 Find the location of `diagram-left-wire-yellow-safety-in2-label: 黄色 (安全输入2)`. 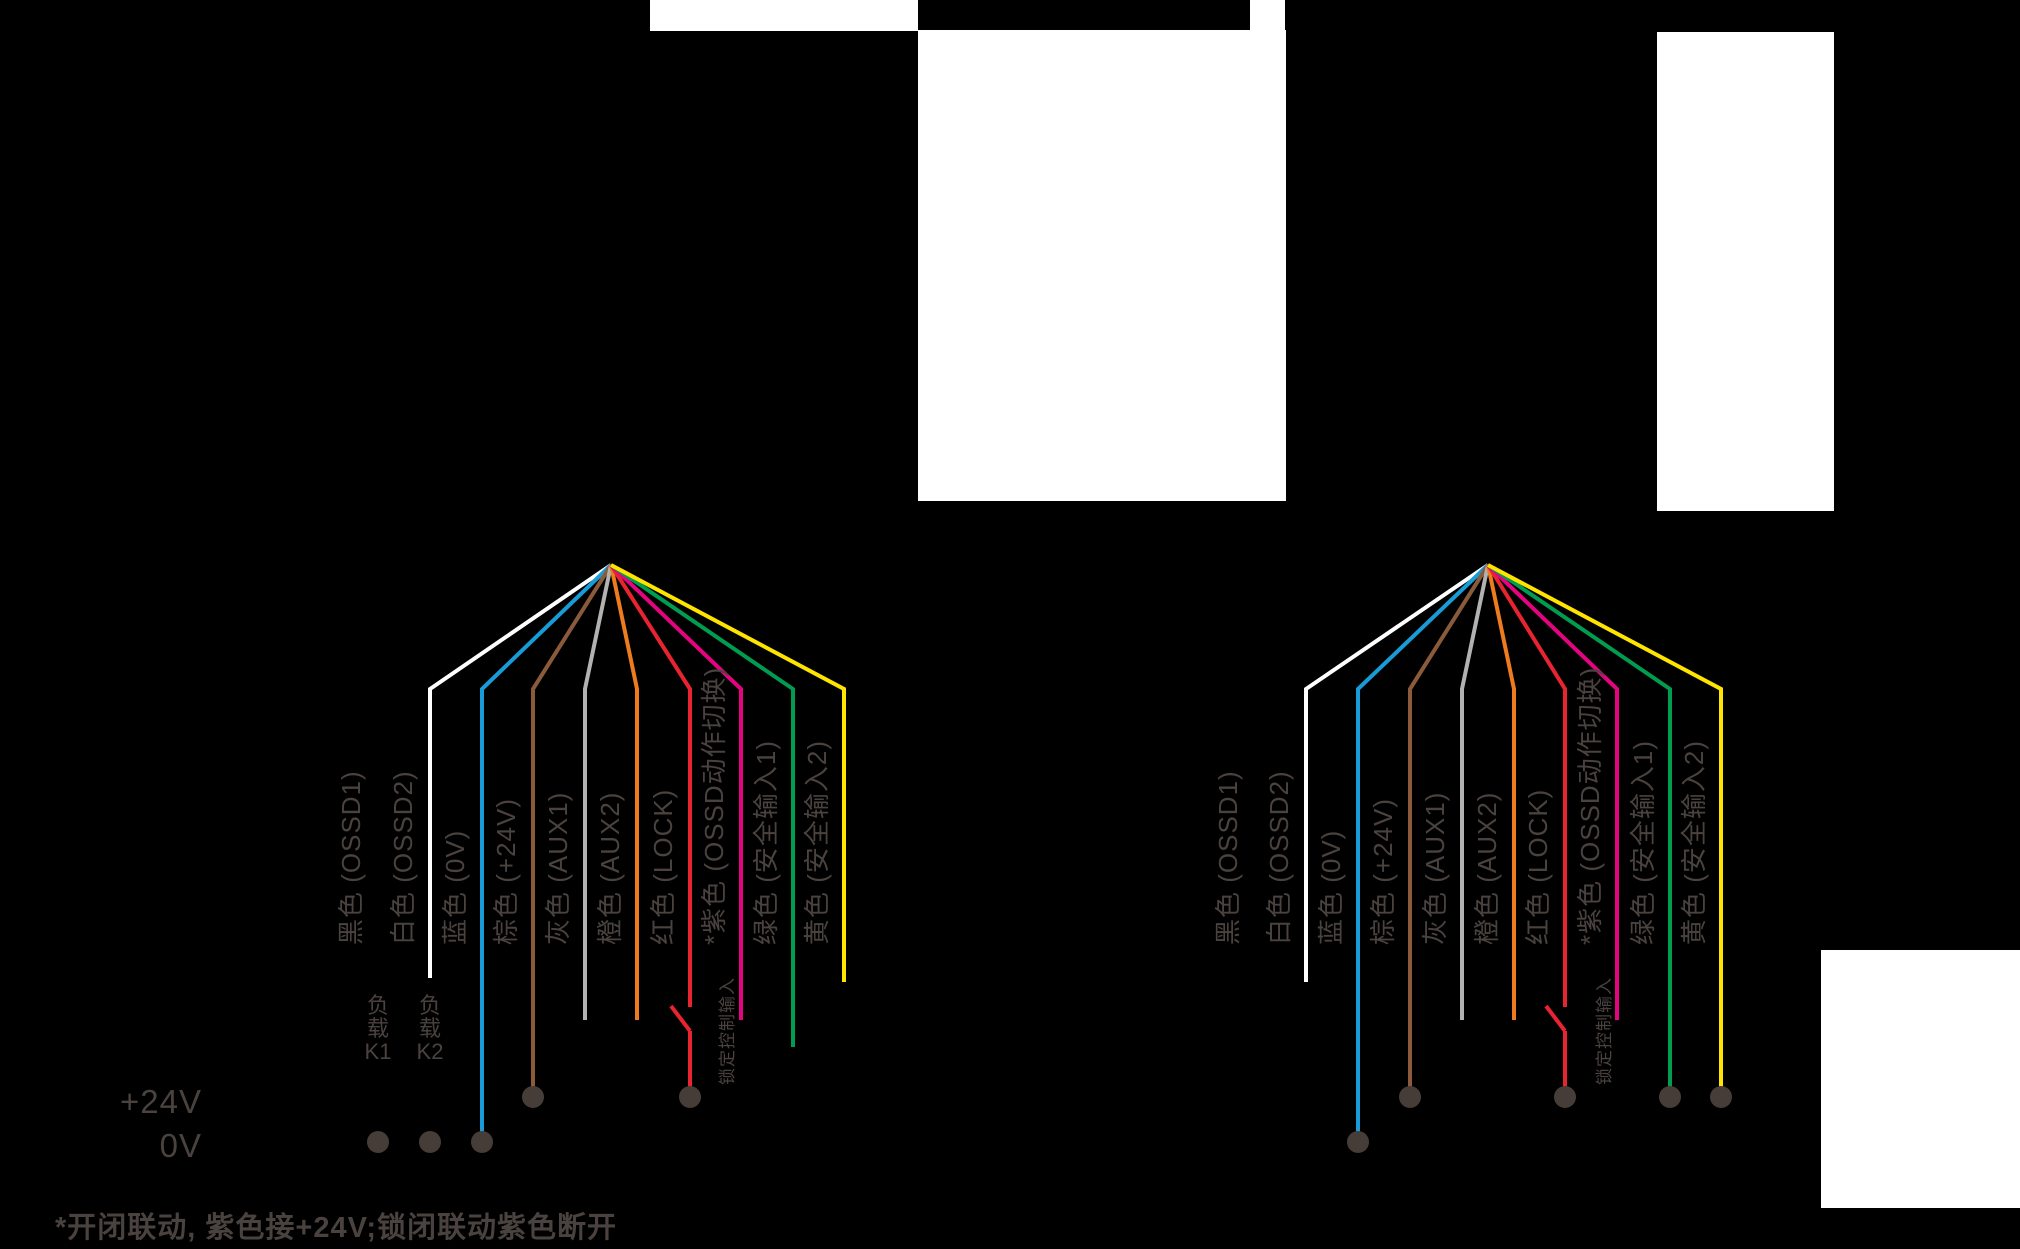

diagram-left-wire-yellow-safety-in2-label: 黄色 (安全输入2) is located at coordinates (817, 842).